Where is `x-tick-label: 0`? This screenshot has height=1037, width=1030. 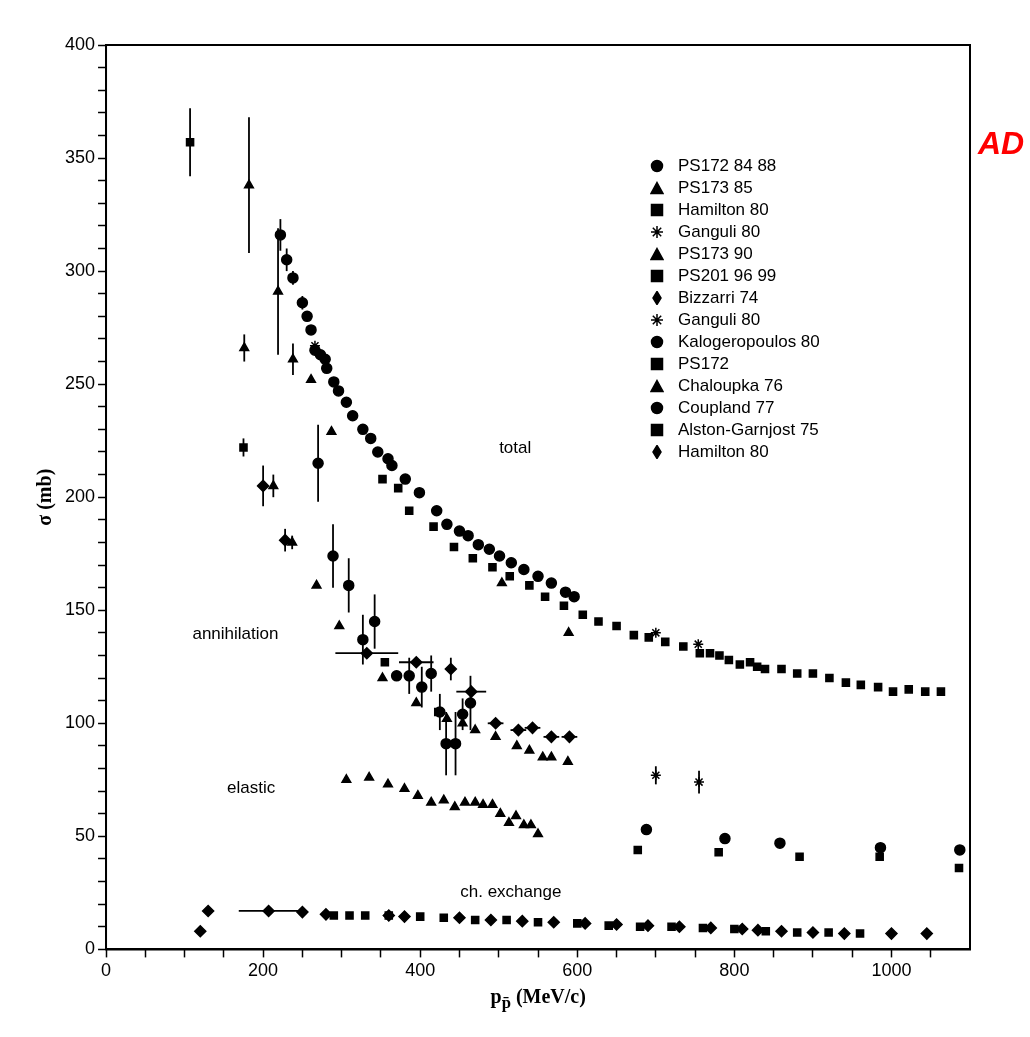
x-tick-label: 0 is located at coordinates (106, 970).